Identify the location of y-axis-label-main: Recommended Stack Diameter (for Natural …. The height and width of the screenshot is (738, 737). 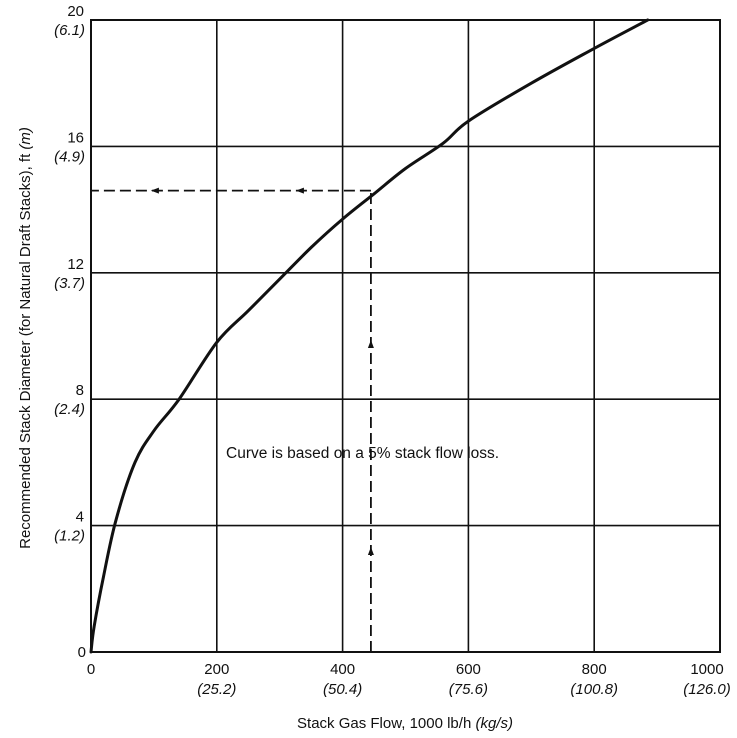
(25, 349).